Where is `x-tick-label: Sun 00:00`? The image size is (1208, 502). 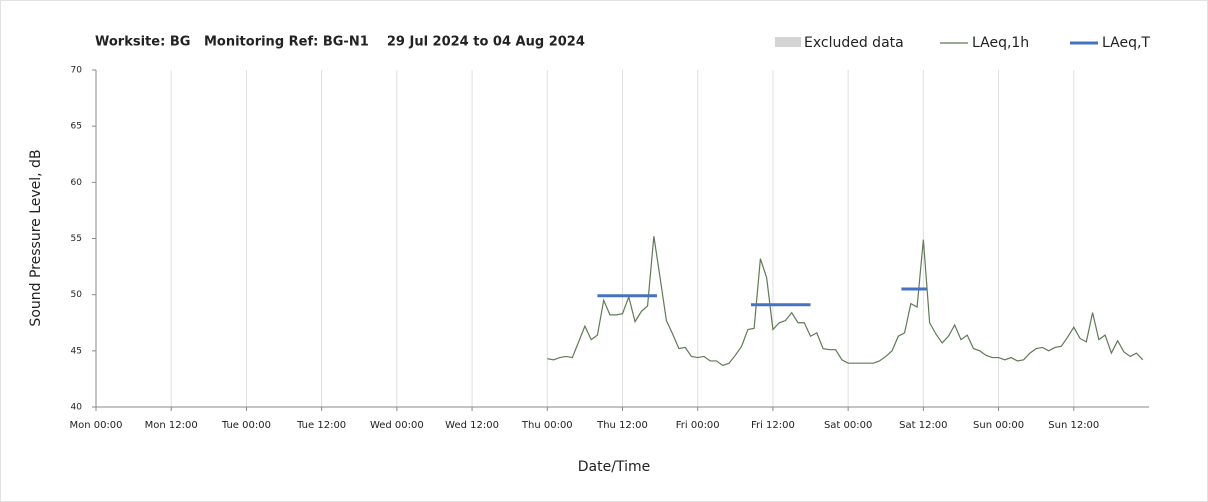 x-tick-label: Sun 00:00 is located at coordinates (998, 425).